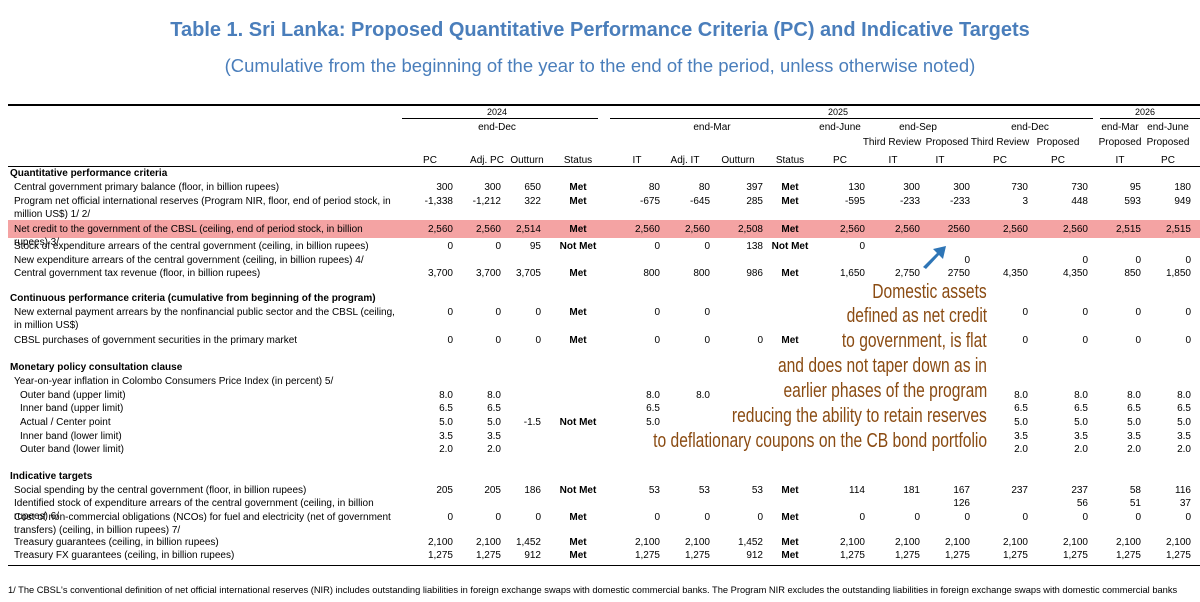 The height and width of the screenshot is (602, 1200). I want to click on period-header: end-Dec, so click(1030, 127).